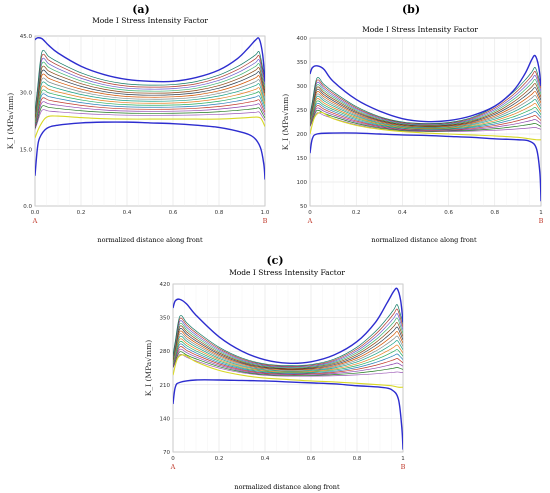 The width and height of the screenshot is (550, 493). I want to click on x-tick-label: 0, so click(310, 213).